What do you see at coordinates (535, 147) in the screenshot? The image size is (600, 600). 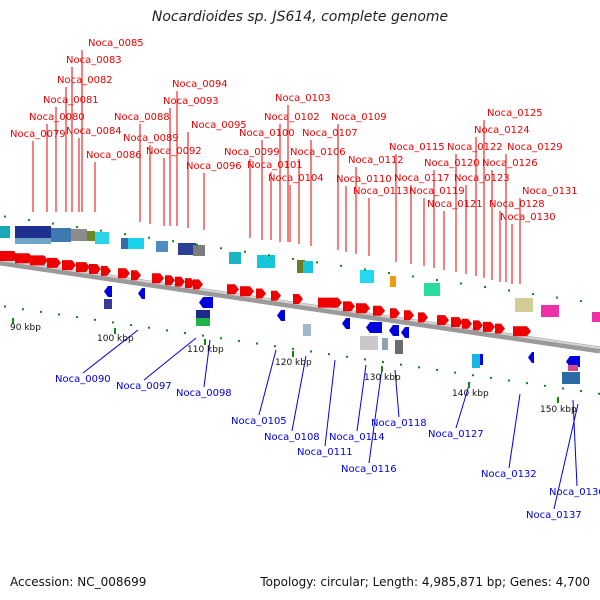 I see `gene-label-noca-0129: Noca_0129` at bounding box center [535, 147].